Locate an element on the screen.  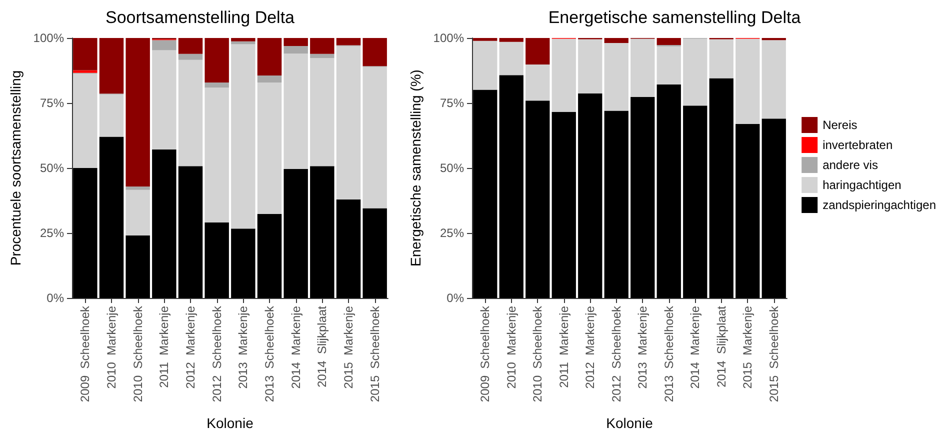
y-axis-title: Procentuele soortsamenstelling is located at coordinates (15, 168).